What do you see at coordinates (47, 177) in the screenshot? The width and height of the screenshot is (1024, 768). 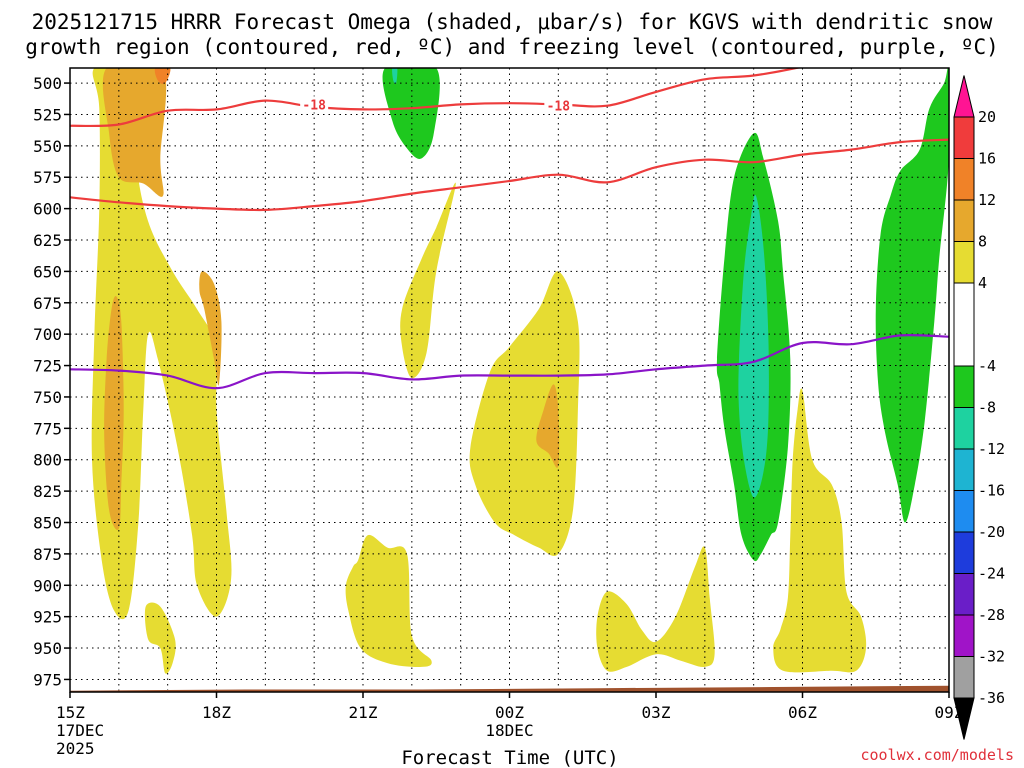 I see `y-tick-label-575: 575` at bounding box center [47, 177].